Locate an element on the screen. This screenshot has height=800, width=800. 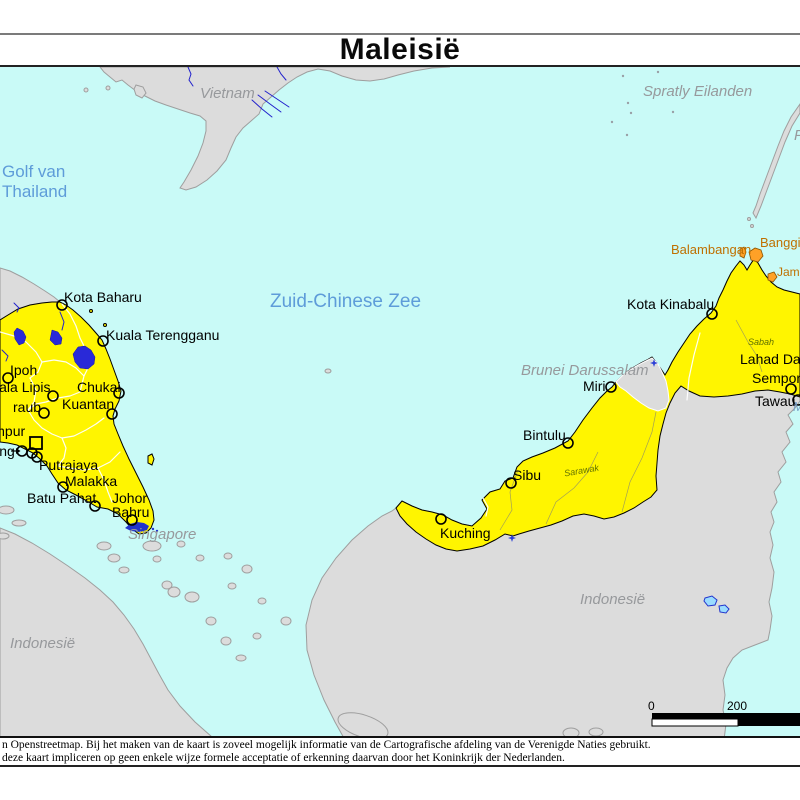
city-label-klang: Klang is located at coordinates (7, 451).